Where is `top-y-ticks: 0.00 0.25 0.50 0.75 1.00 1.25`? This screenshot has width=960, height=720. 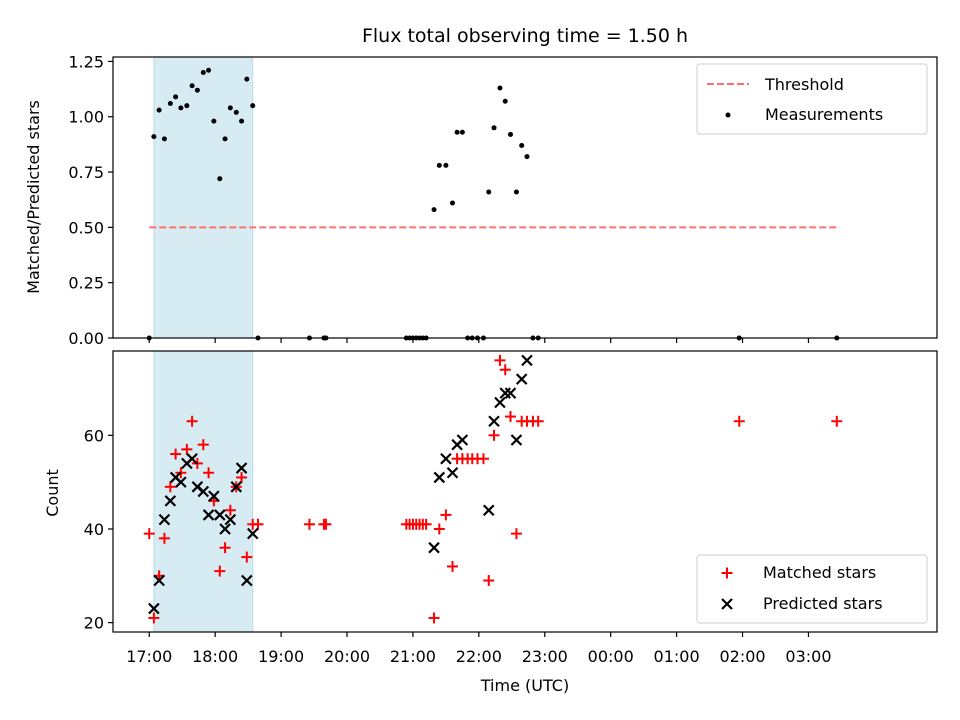
top-y-ticks: 0.00 0.25 0.50 0.75 1.00 1.25 is located at coordinates (90, 200).